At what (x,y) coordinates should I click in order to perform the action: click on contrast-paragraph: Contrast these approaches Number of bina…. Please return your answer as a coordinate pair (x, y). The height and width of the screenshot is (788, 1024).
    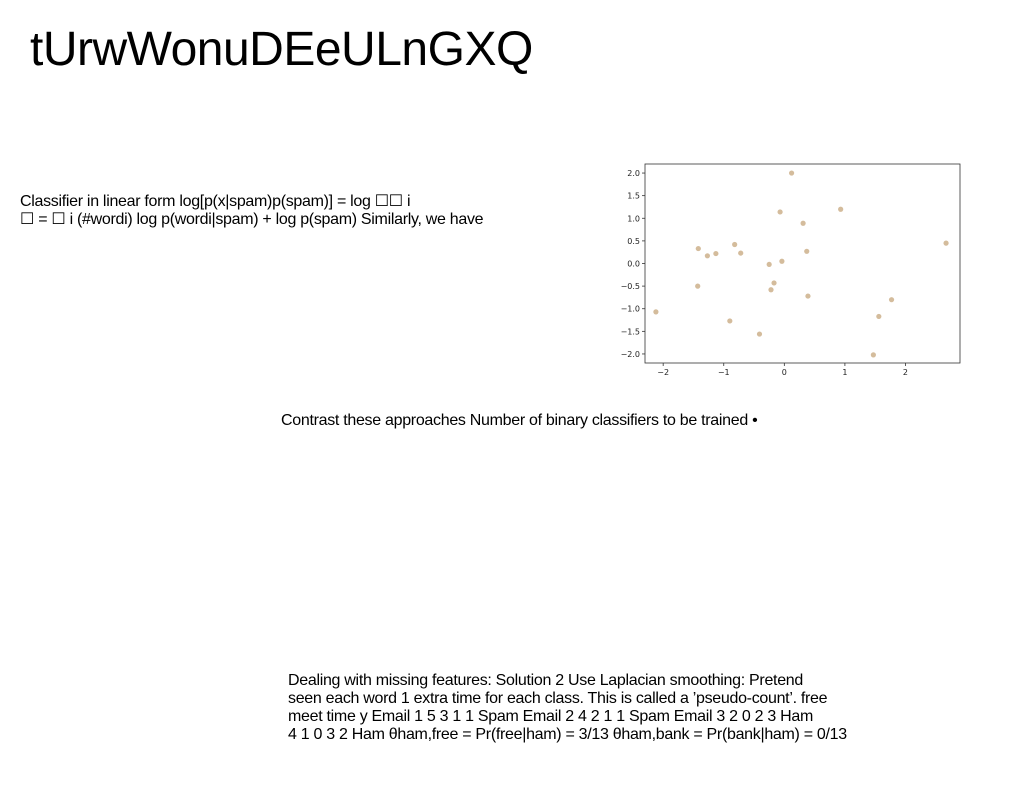
    Looking at the image, I should click on (519, 420).